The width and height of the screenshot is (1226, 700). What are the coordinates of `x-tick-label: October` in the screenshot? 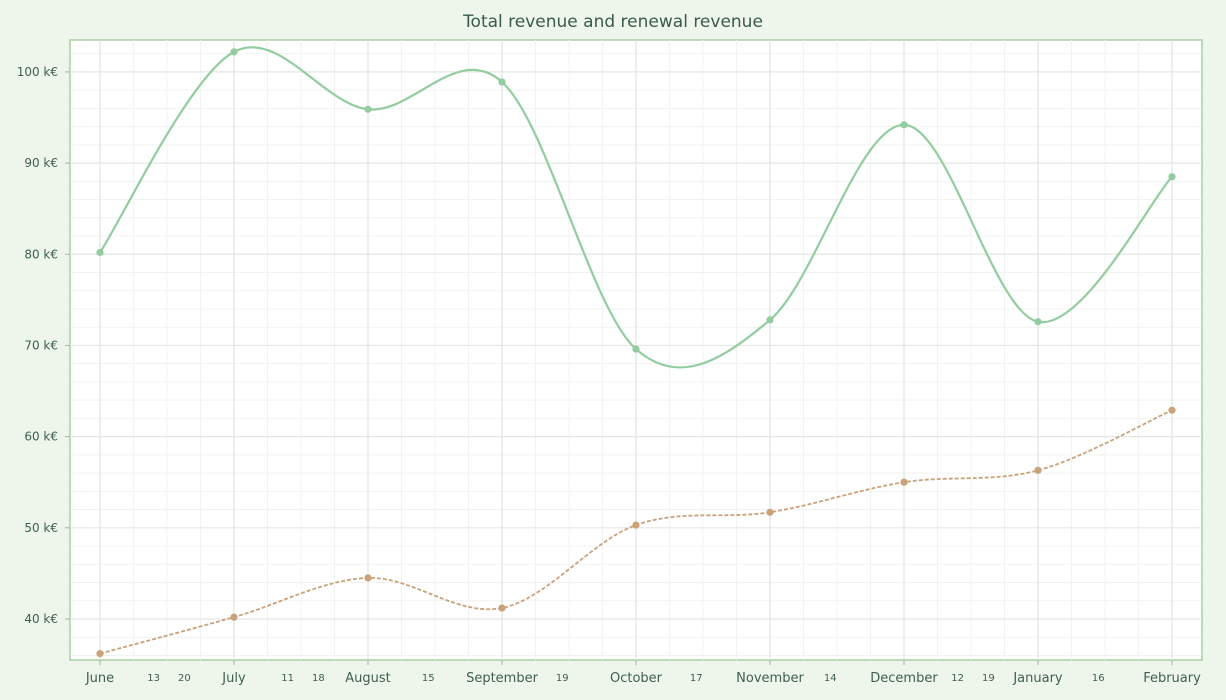 It's located at (636, 678).